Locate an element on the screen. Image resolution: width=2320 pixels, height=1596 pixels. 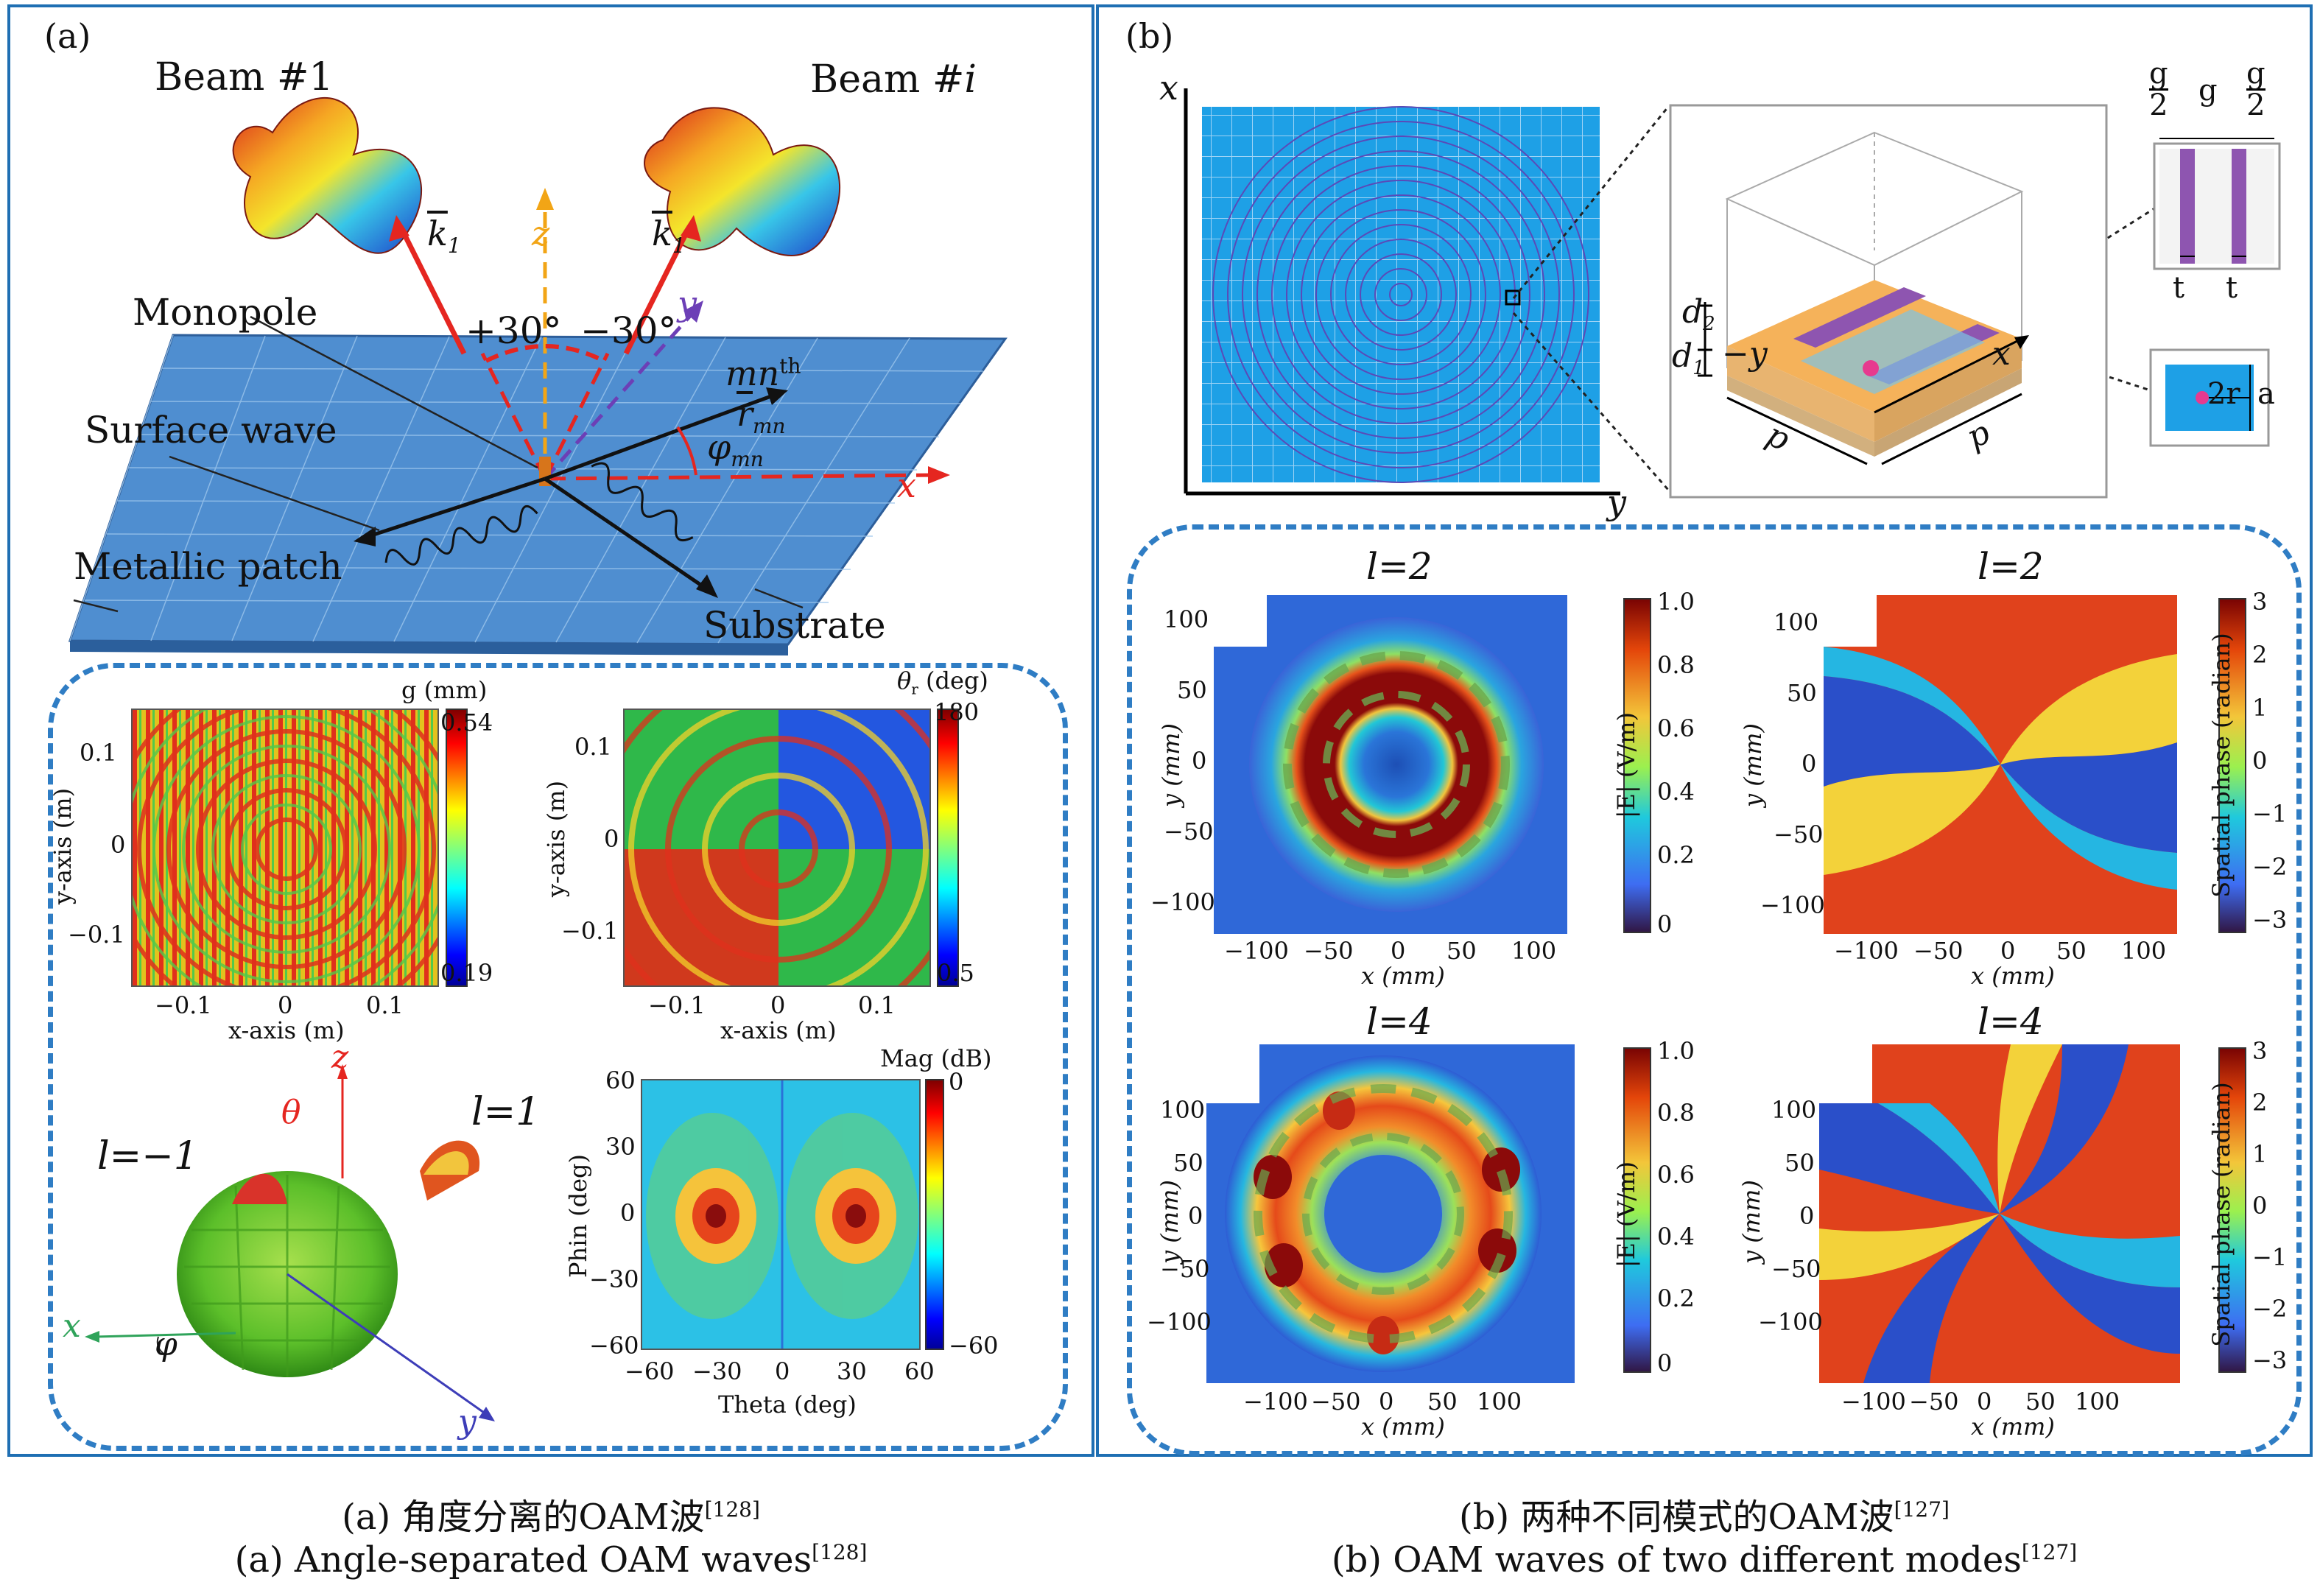
phase-colorbar-l2 is located at coordinates (2232, 765).